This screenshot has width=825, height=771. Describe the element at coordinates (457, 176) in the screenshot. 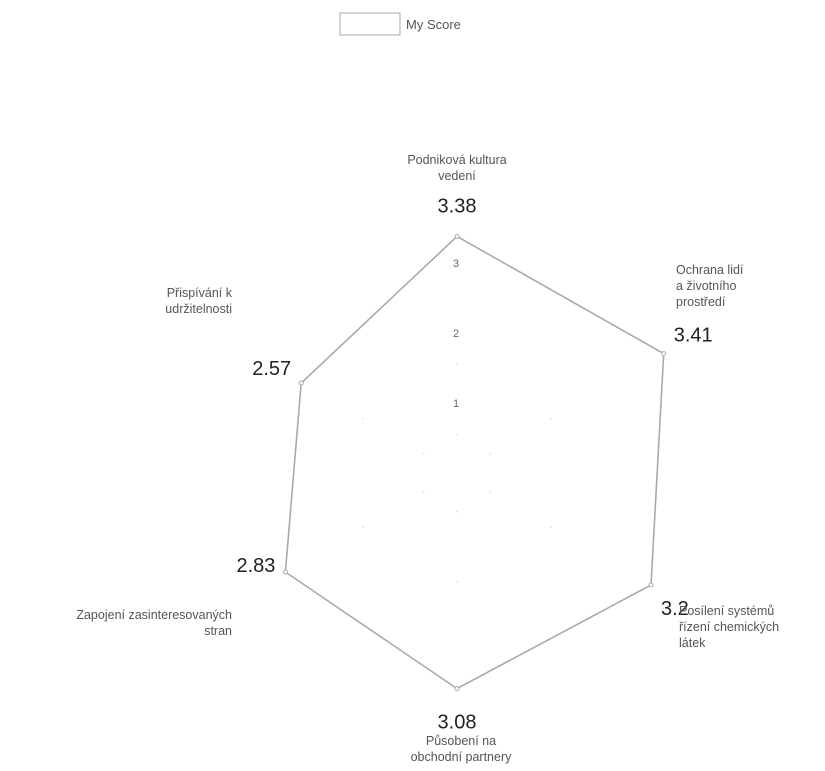

I see `axis-label: vedení` at that location.